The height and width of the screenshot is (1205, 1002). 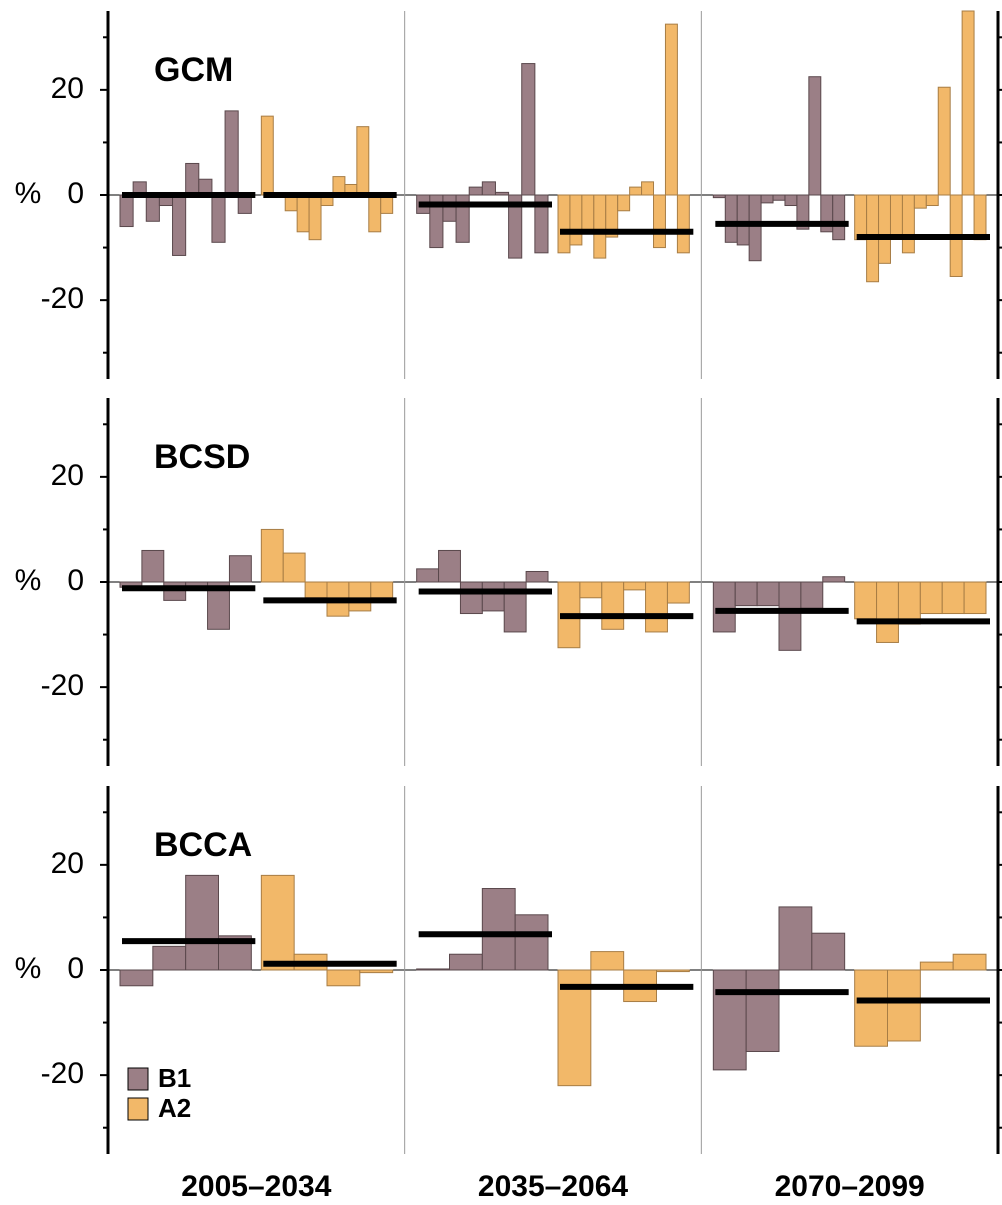 I want to click on panel-title: BCCA, so click(x=203, y=845).